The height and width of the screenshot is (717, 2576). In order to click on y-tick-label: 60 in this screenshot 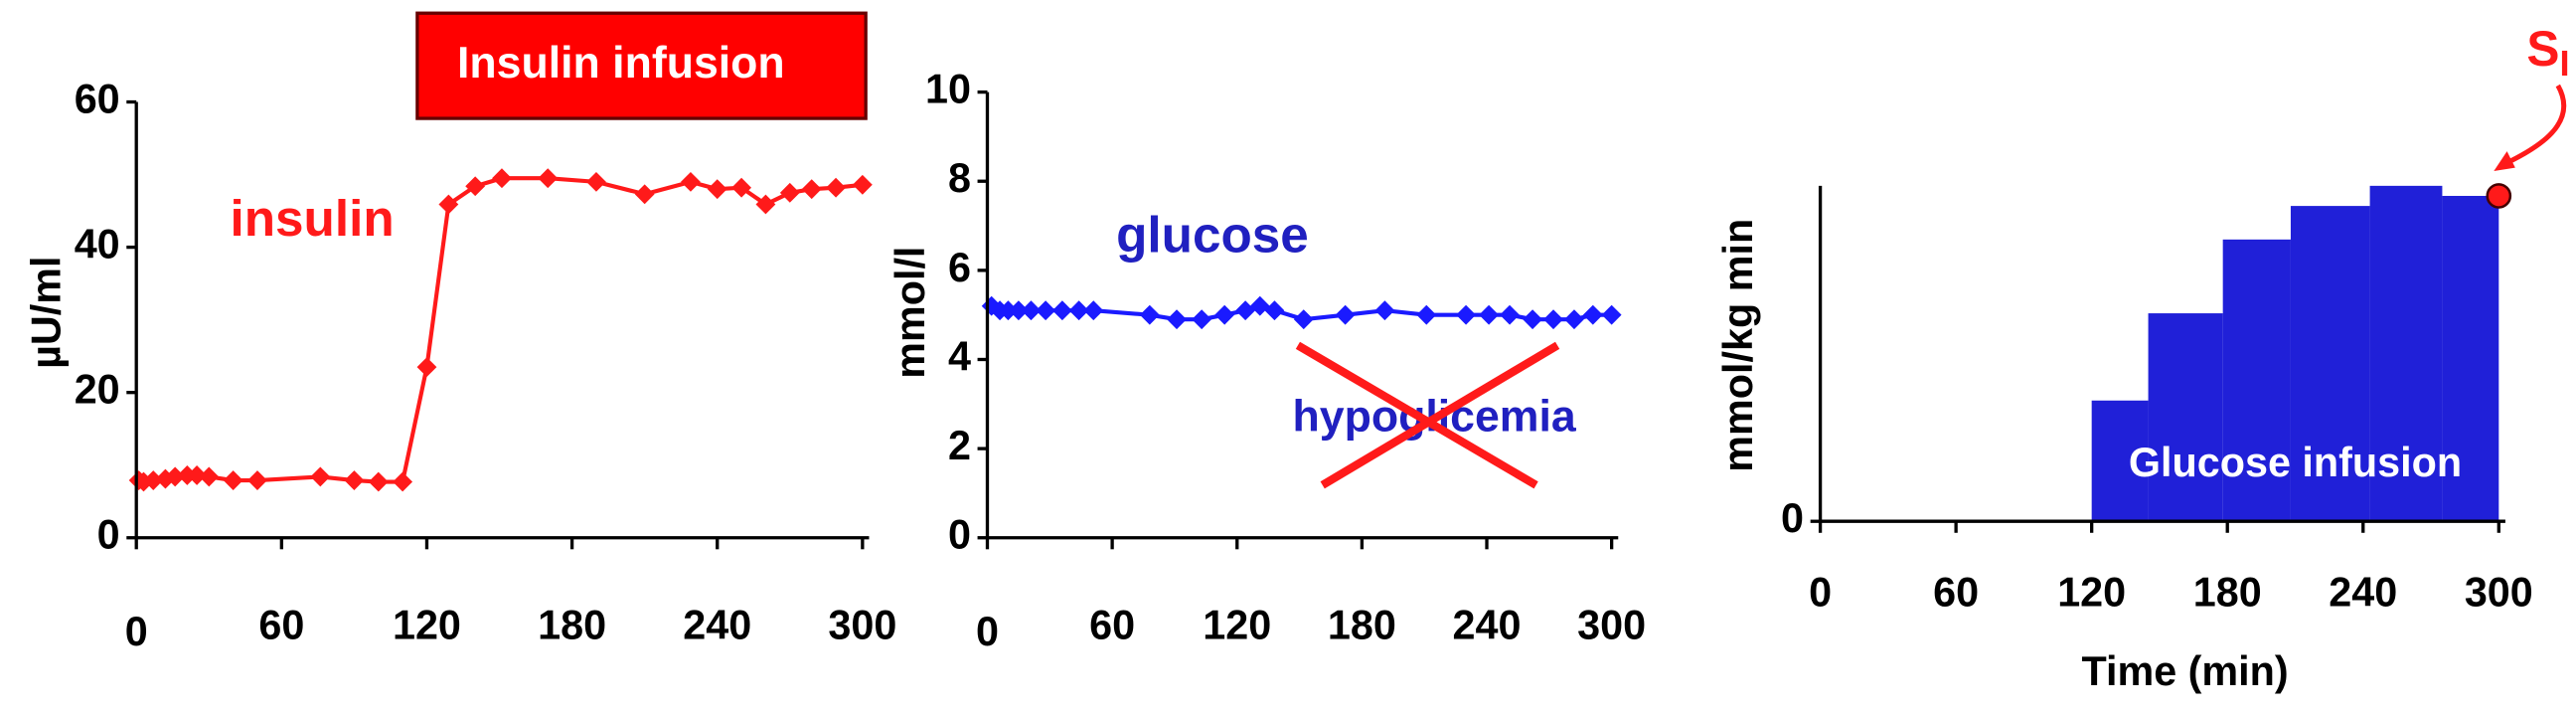, I will do `click(97, 98)`.